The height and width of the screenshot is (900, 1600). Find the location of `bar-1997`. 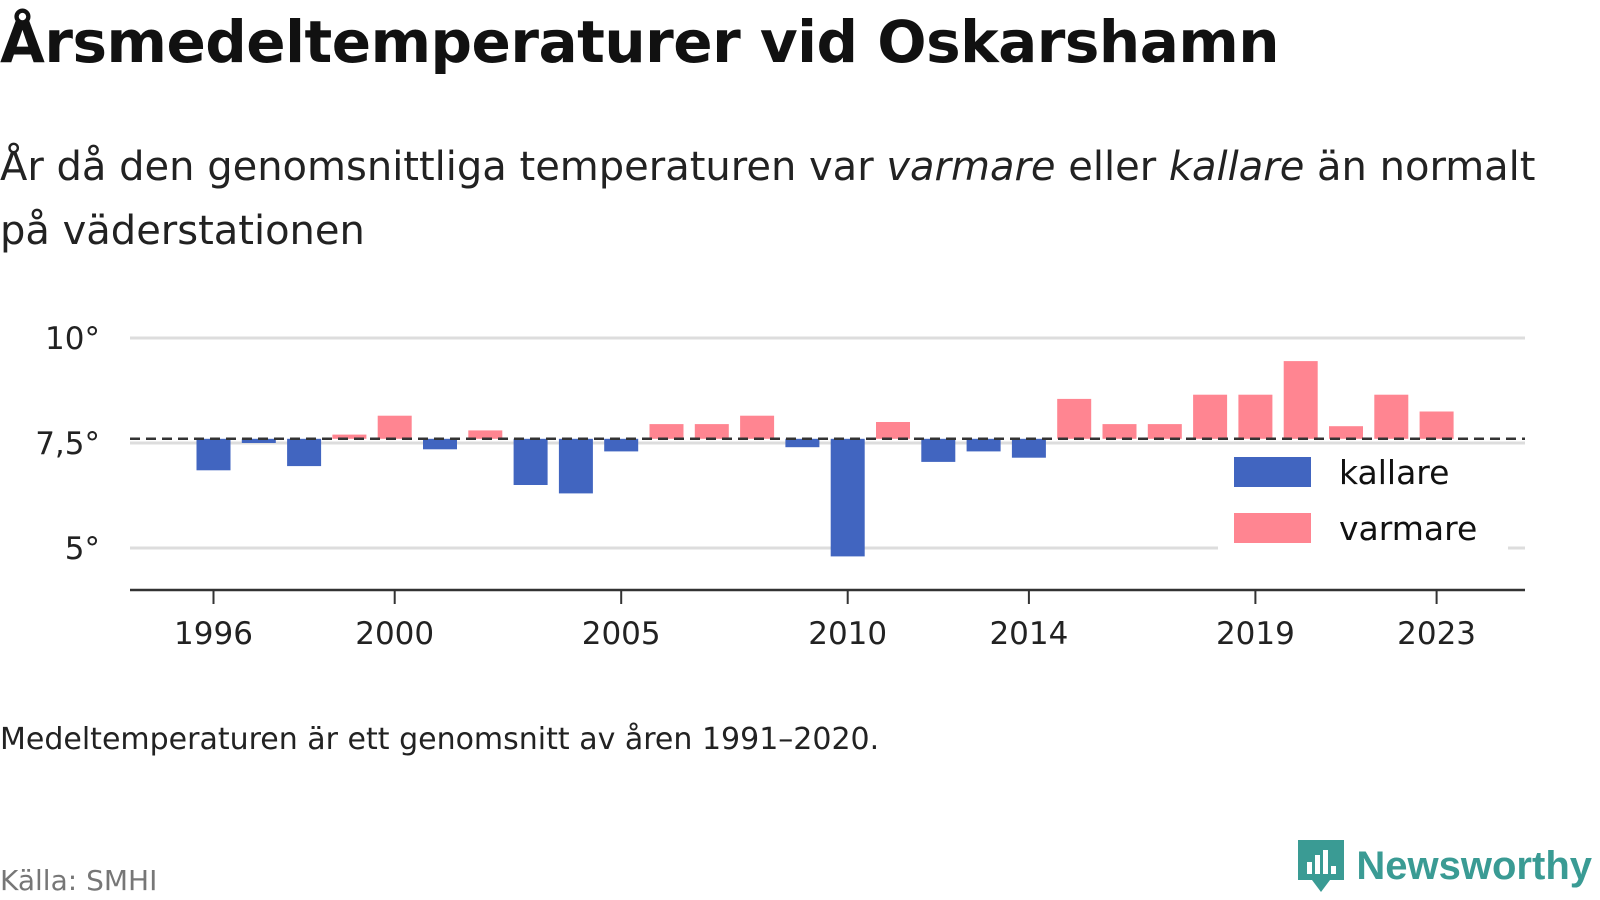

bar-1997 is located at coordinates (258, 440).